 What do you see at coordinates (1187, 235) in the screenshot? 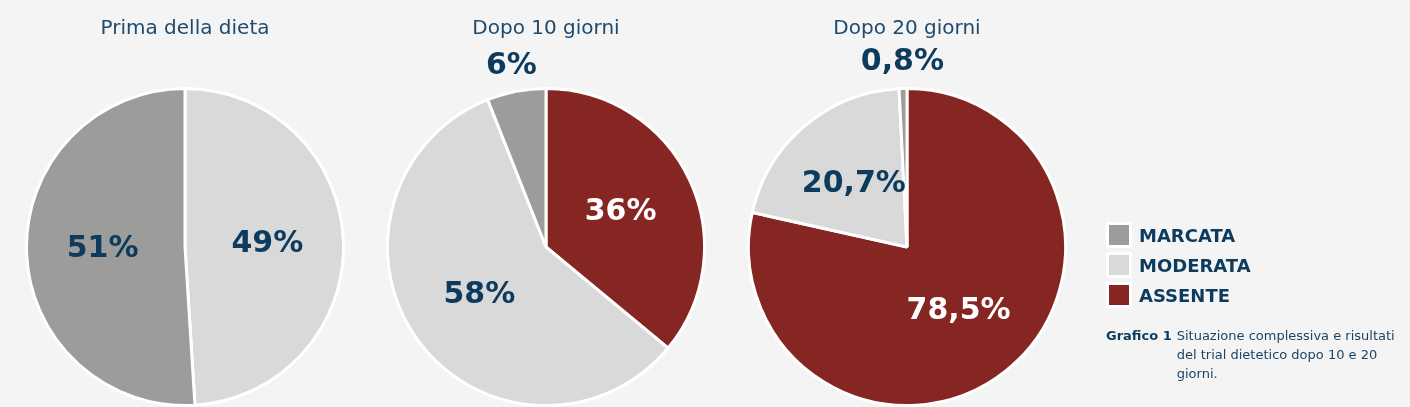
I see `legend-label: MARCATA` at bounding box center [1187, 235].